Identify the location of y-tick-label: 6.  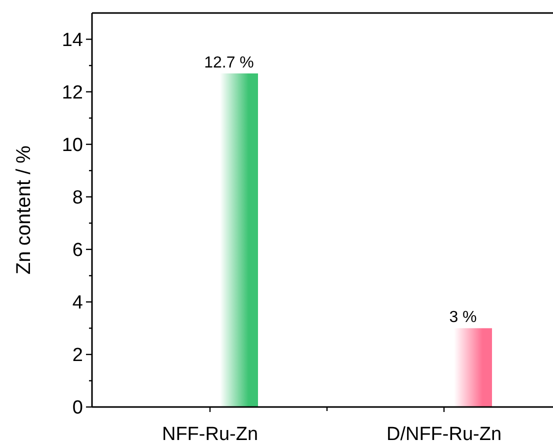
(77, 251).